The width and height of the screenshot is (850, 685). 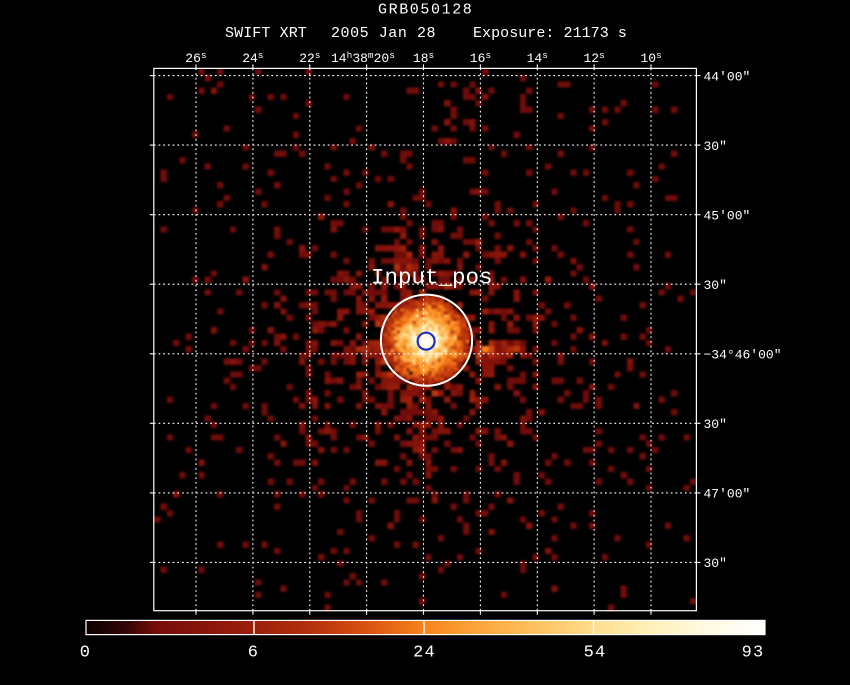 I want to click on svg-text: 45'00″, so click(x=727, y=215).